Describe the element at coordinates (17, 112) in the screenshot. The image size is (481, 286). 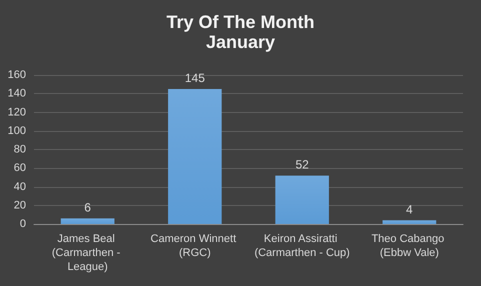
I see `y-tick-label: 120` at that location.